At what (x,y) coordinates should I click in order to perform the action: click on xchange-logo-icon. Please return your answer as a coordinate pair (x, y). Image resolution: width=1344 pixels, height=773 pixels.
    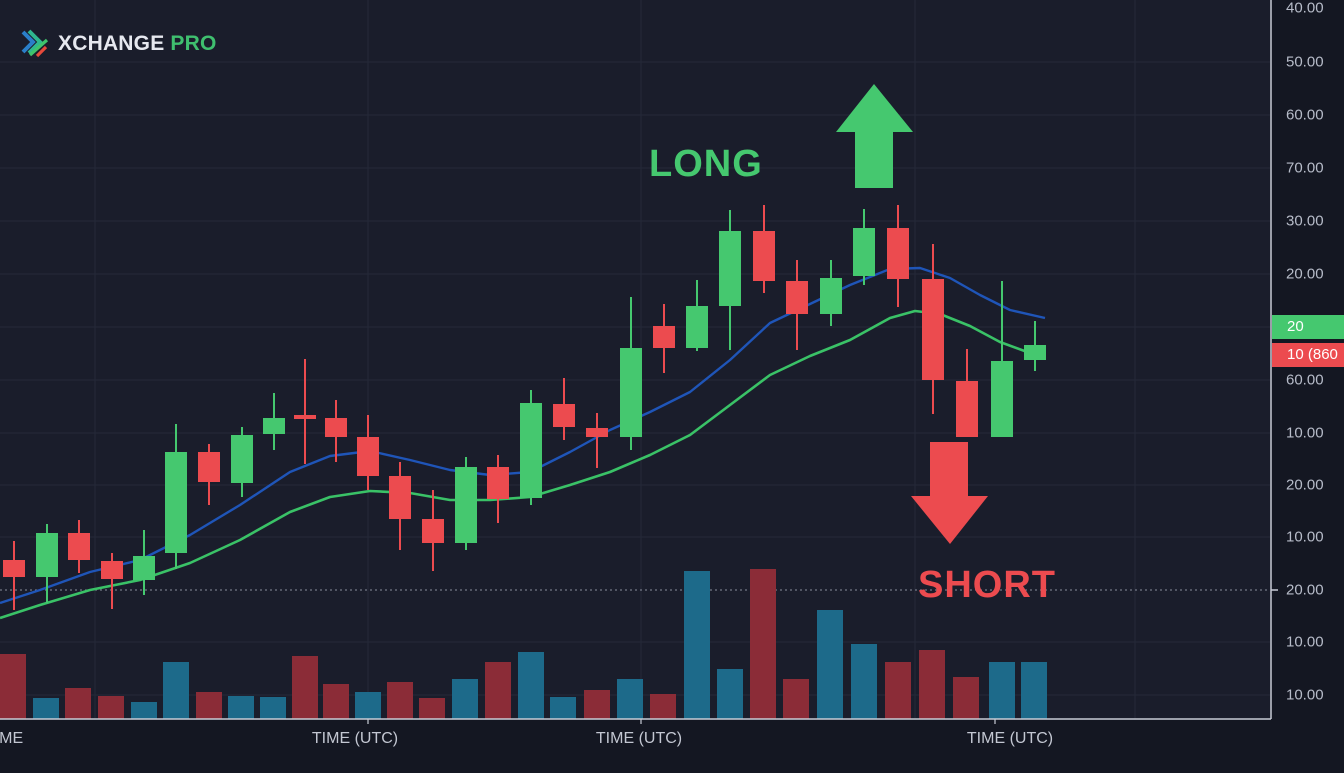
    Looking at the image, I should click on (35, 43).